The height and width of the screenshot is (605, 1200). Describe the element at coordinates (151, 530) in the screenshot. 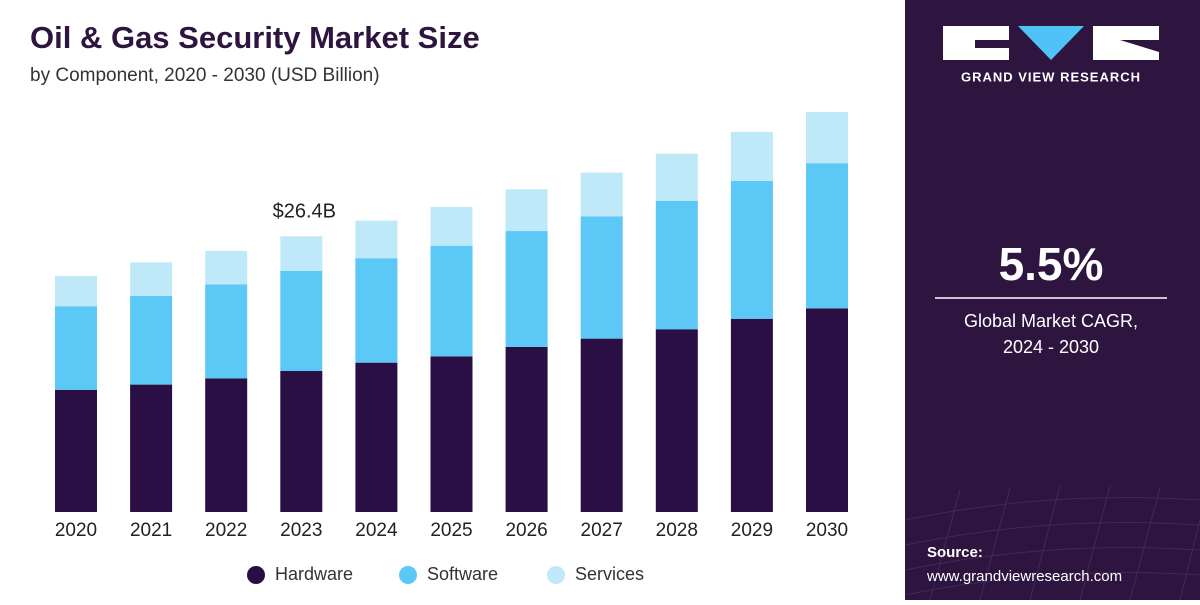

I see `x-tick-label: 2021` at that location.